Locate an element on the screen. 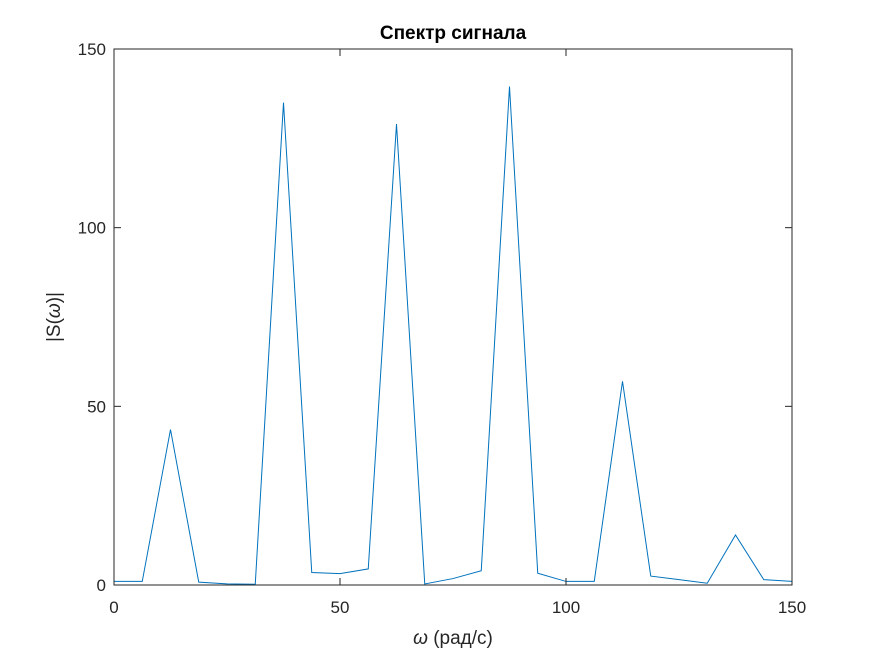  x-tick-label: 150 is located at coordinates (792, 607).